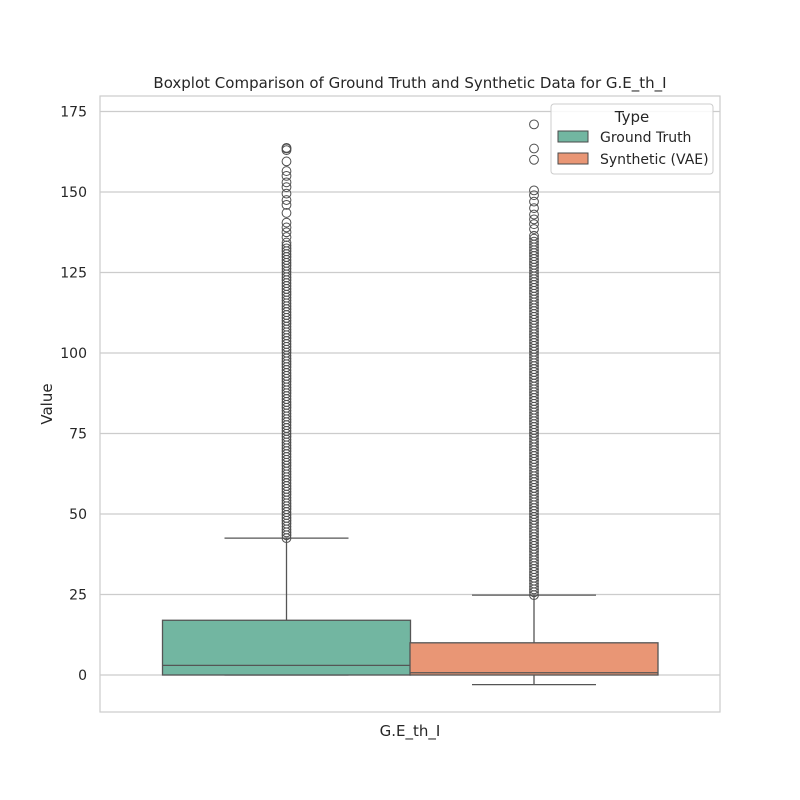 The width and height of the screenshot is (800, 800). What do you see at coordinates (78, 515) in the screenshot?
I see `y-tick-label-50: 50` at bounding box center [78, 515].